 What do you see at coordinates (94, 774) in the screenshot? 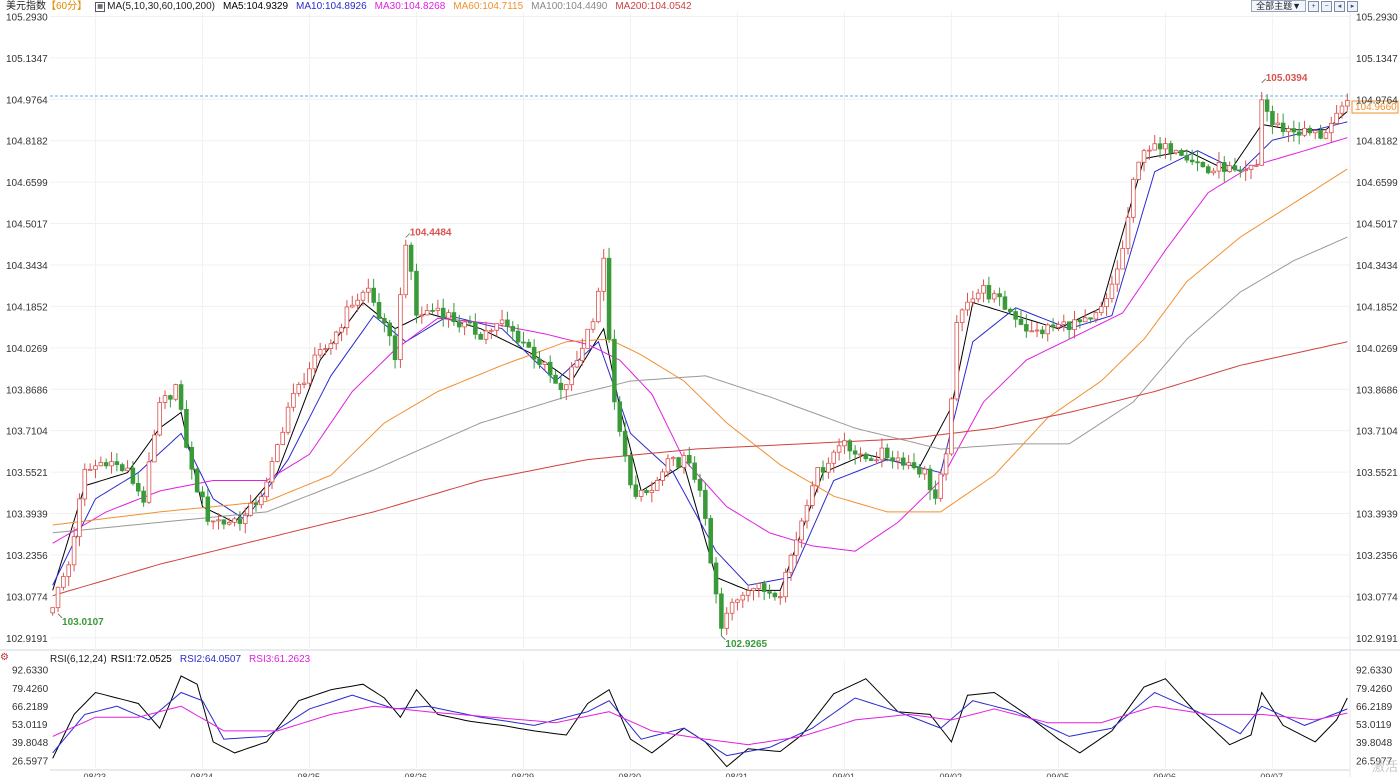
I see `time-tick-label: 08/23` at bounding box center [94, 774].